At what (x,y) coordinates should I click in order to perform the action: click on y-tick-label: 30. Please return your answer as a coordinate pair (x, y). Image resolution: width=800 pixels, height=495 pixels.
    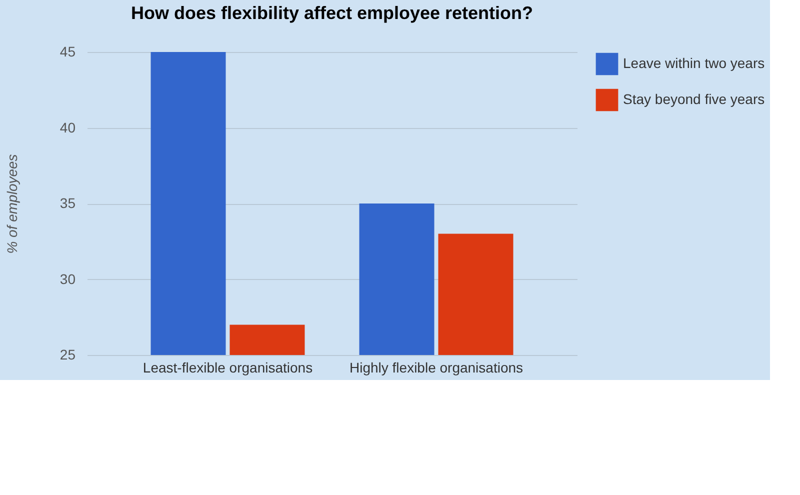
    Looking at the image, I should click on (68, 278).